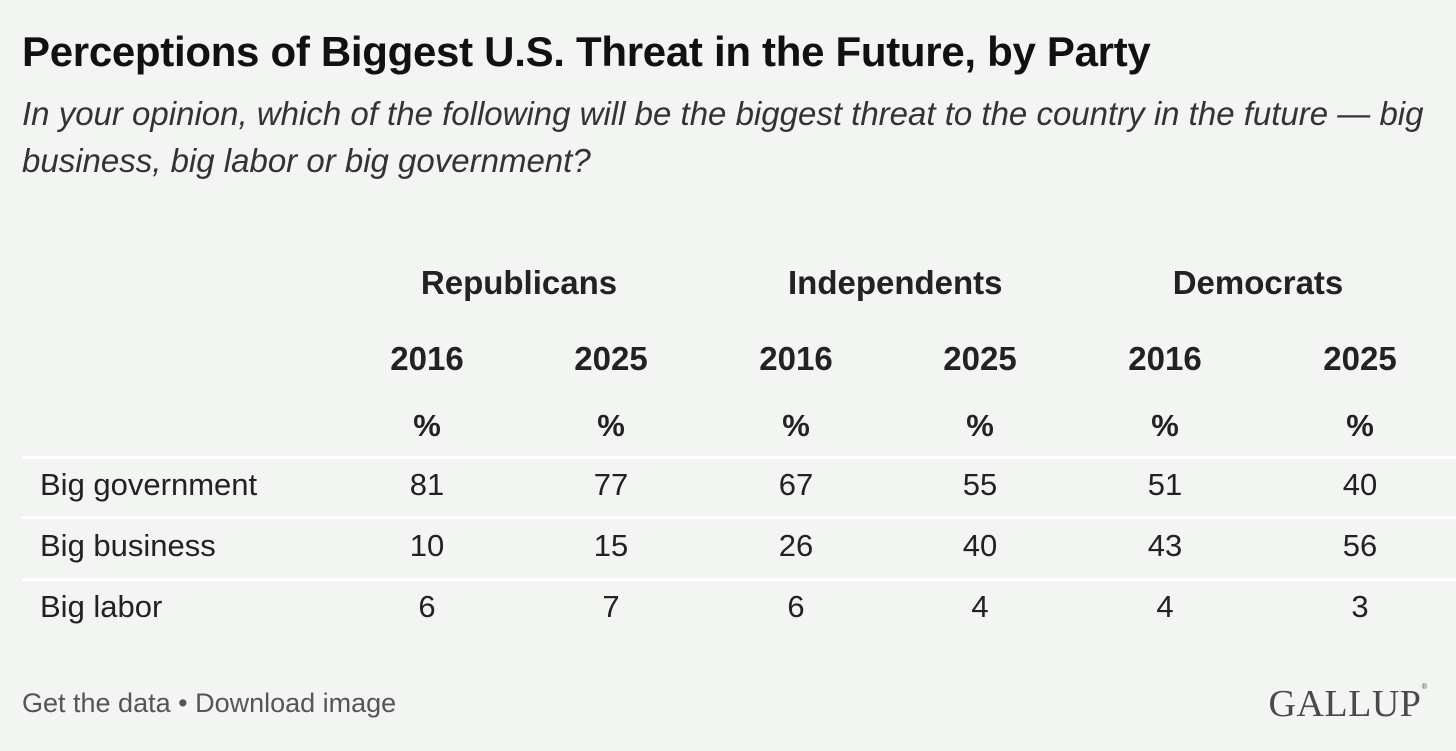  What do you see at coordinates (895, 282) in the screenshot?
I see `group-header: Independents` at bounding box center [895, 282].